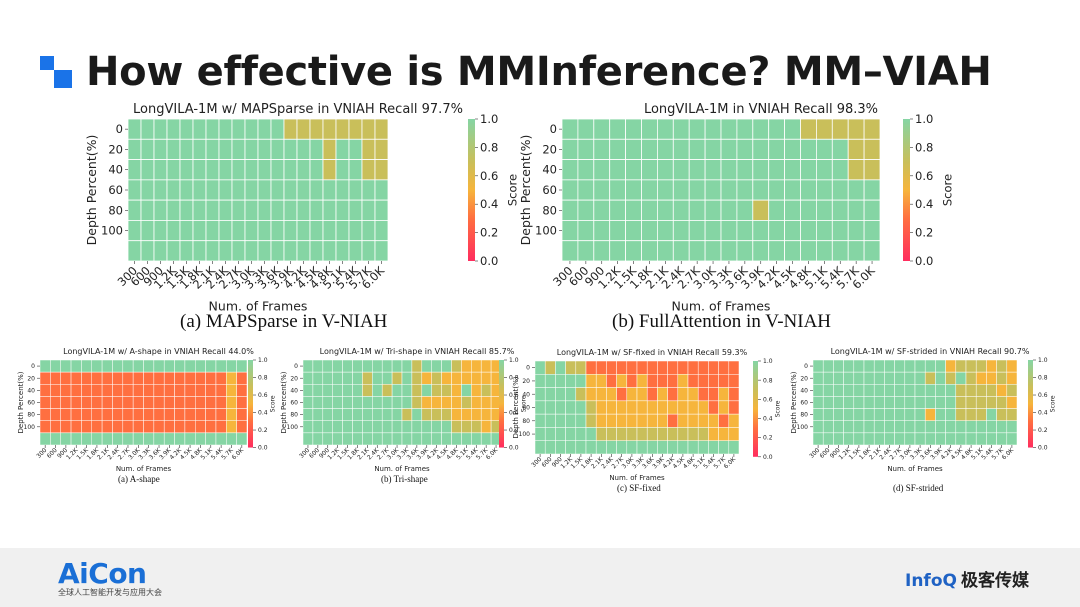 The height and width of the screenshot is (607, 1080). I want to click on y-tick-label: 20, so click(115, 149).